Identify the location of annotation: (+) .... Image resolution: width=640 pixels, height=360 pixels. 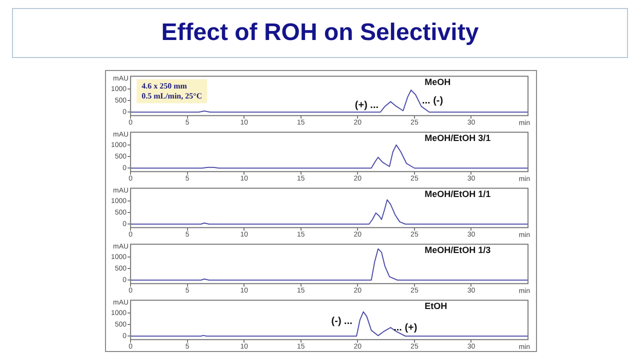
(366, 105).